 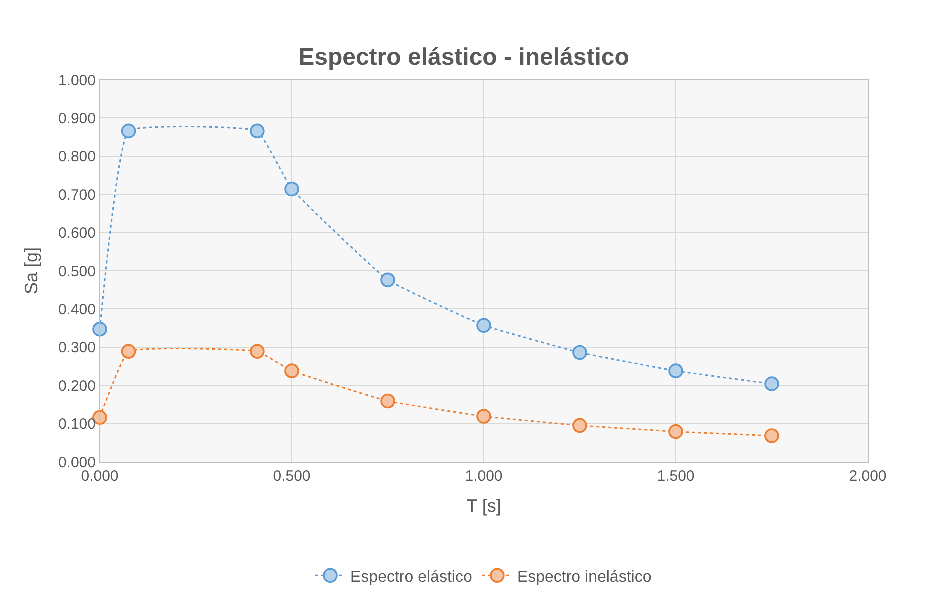 I want to click on y-axis-title: Sa [g], so click(x=32, y=271).